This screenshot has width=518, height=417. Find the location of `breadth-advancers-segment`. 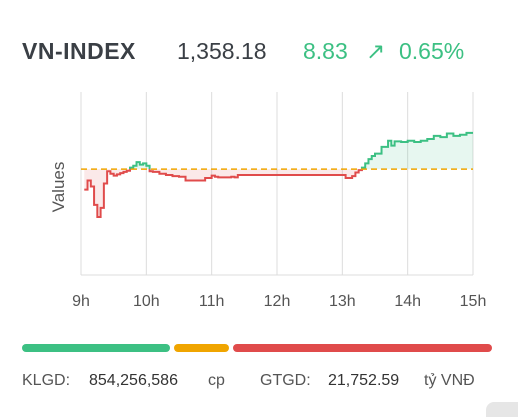

breadth-advancers-segment is located at coordinates (96, 348).